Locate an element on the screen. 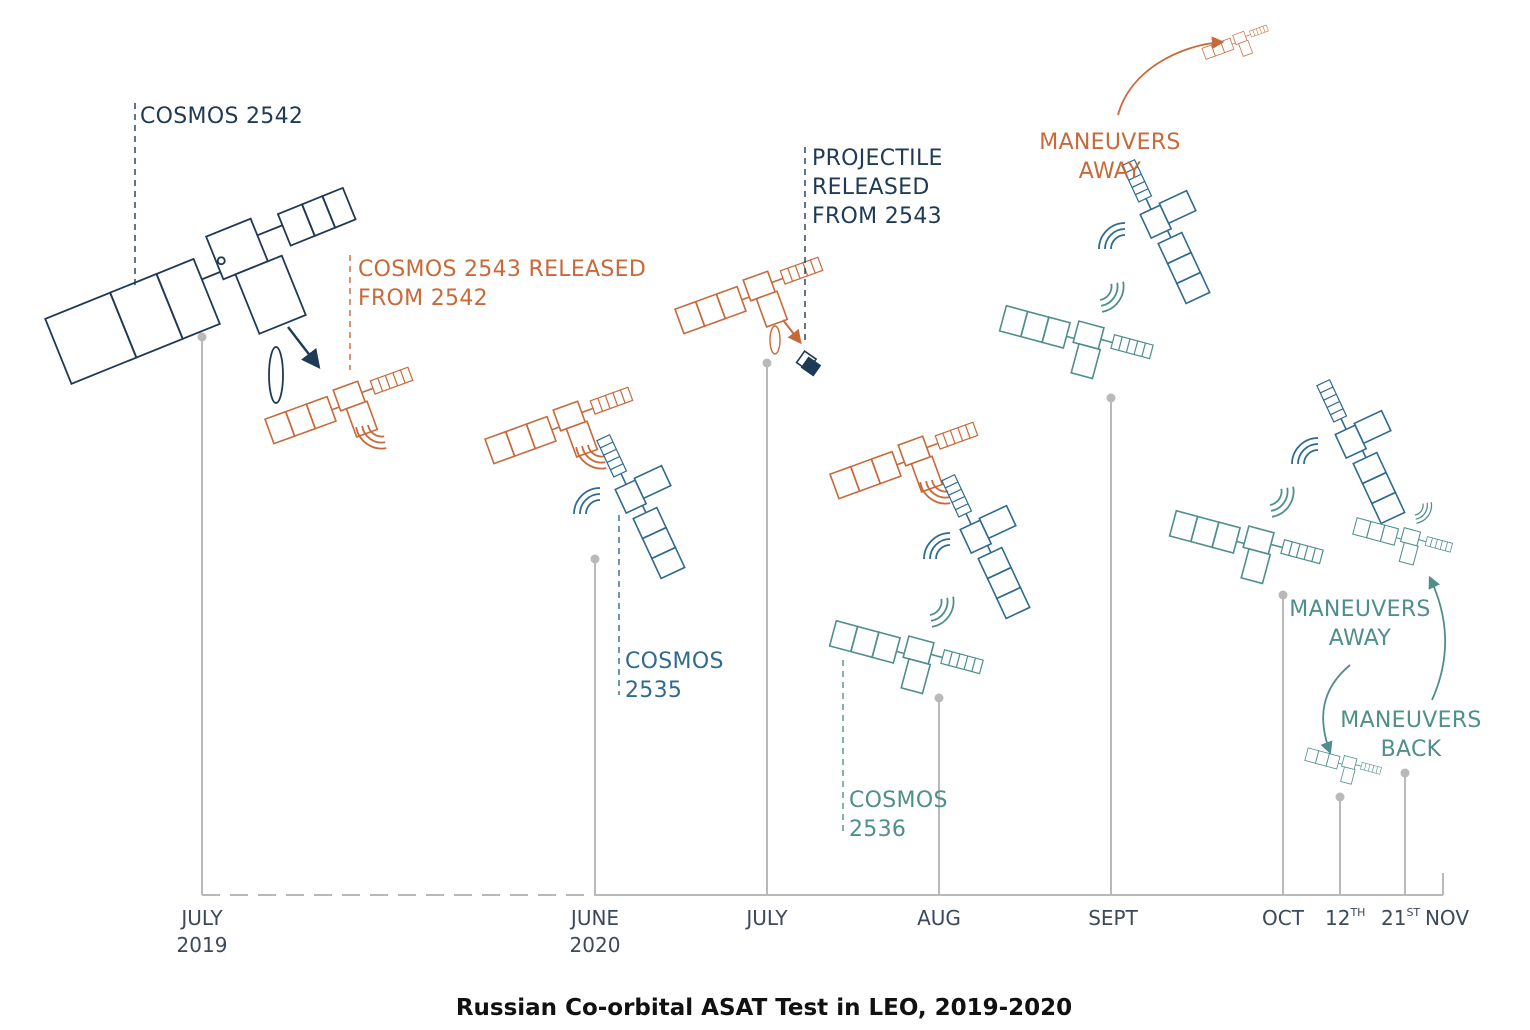 The width and height of the screenshot is (1530, 1030). label-cosmos-2542: COSMOS 2542 is located at coordinates (221, 116).